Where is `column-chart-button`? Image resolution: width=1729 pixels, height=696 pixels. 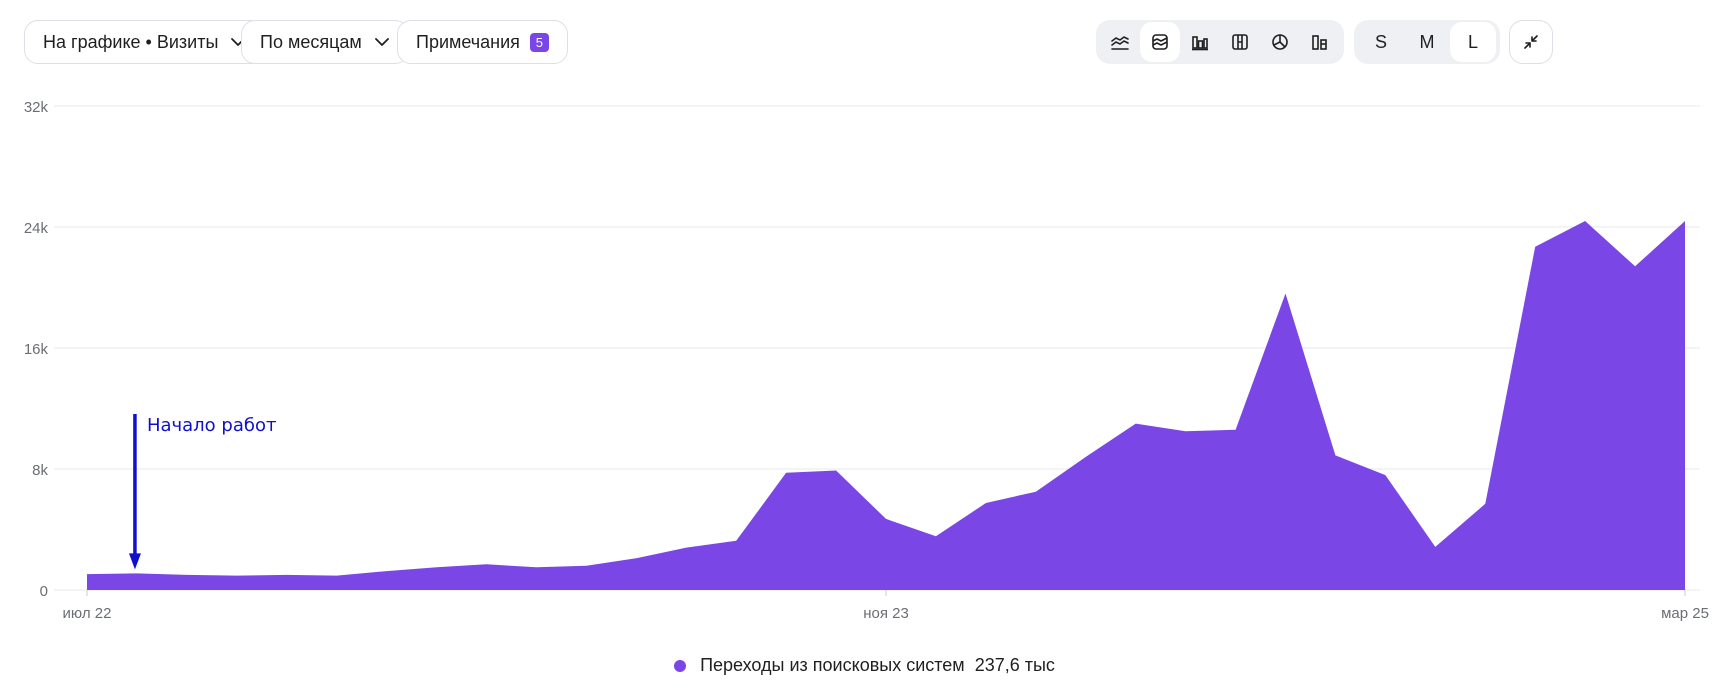
column-chart-button is located at coordinates (1320, 42).